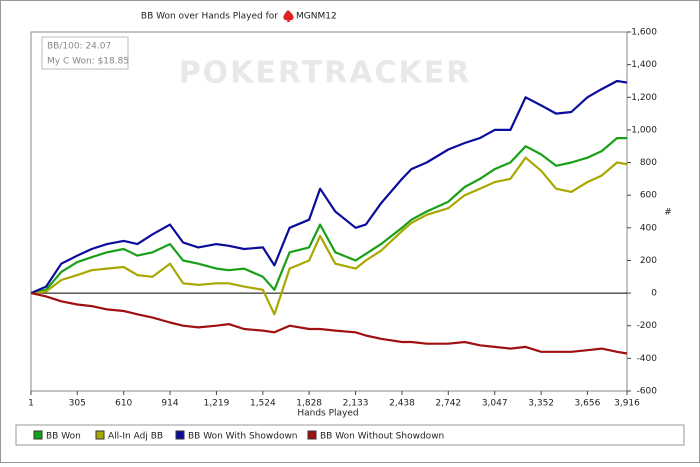 This screenshot has height=467, width=700. I want to click on x-tick-label: 1, so click(31, 404).